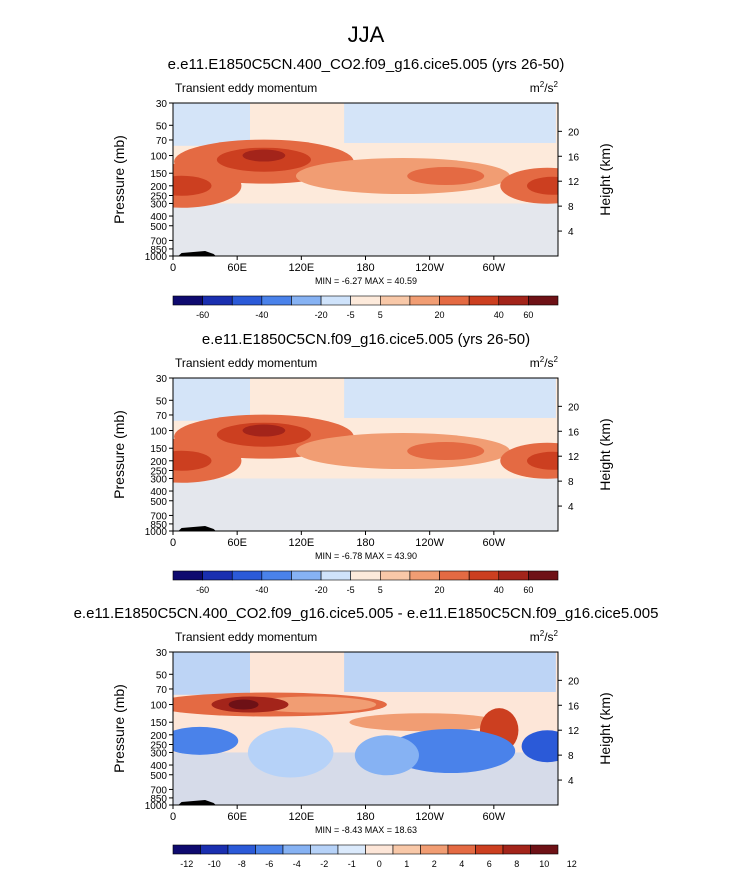 The image size is (733, 872). Describe the element at coordinates (158, 204) in the screenshot. I see `y-tick-label: 300` at that location.